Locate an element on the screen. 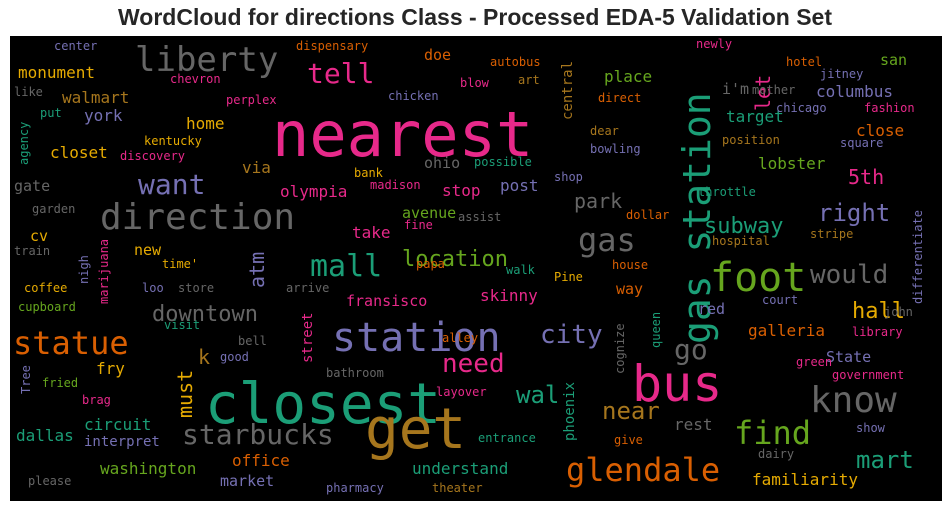  word-street: street is located at coordinates (308, 337).